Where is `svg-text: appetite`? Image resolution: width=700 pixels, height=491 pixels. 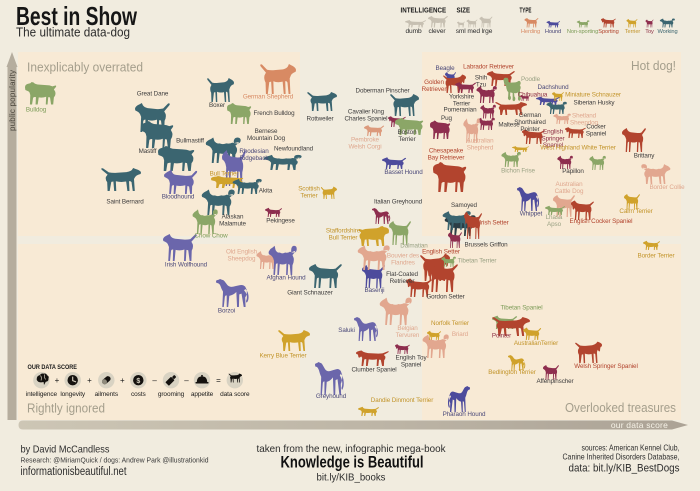
svg-text: appetite is located at coordinates (202, 394).